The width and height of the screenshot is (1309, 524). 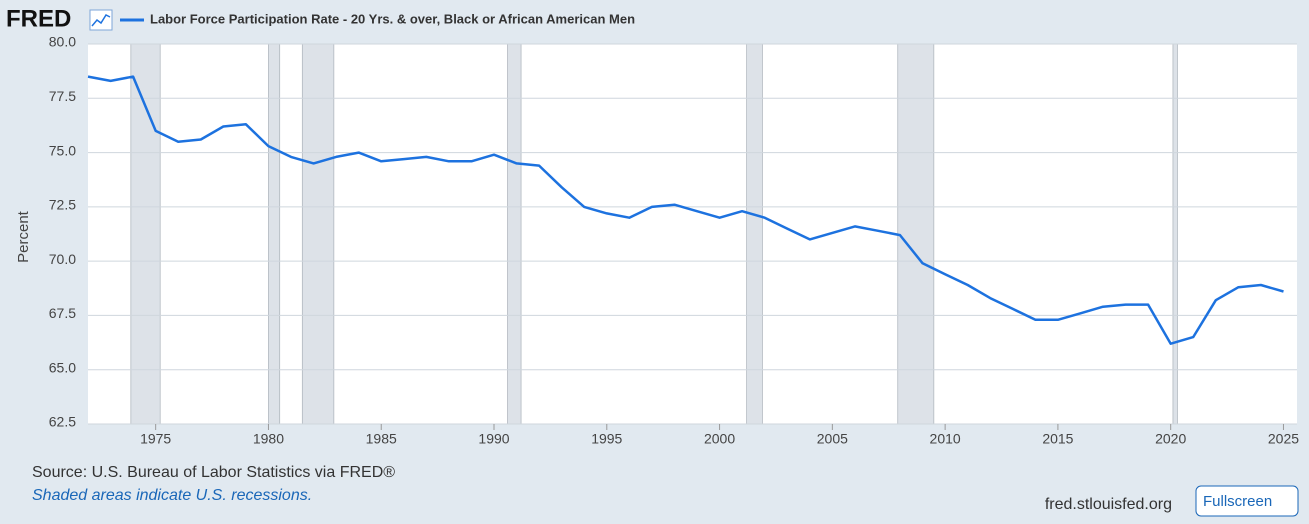 What do you see at coordinates (719, 439) in the screenshot?
I see `x-tick-label: 2000` at bounding box center [719, 439].